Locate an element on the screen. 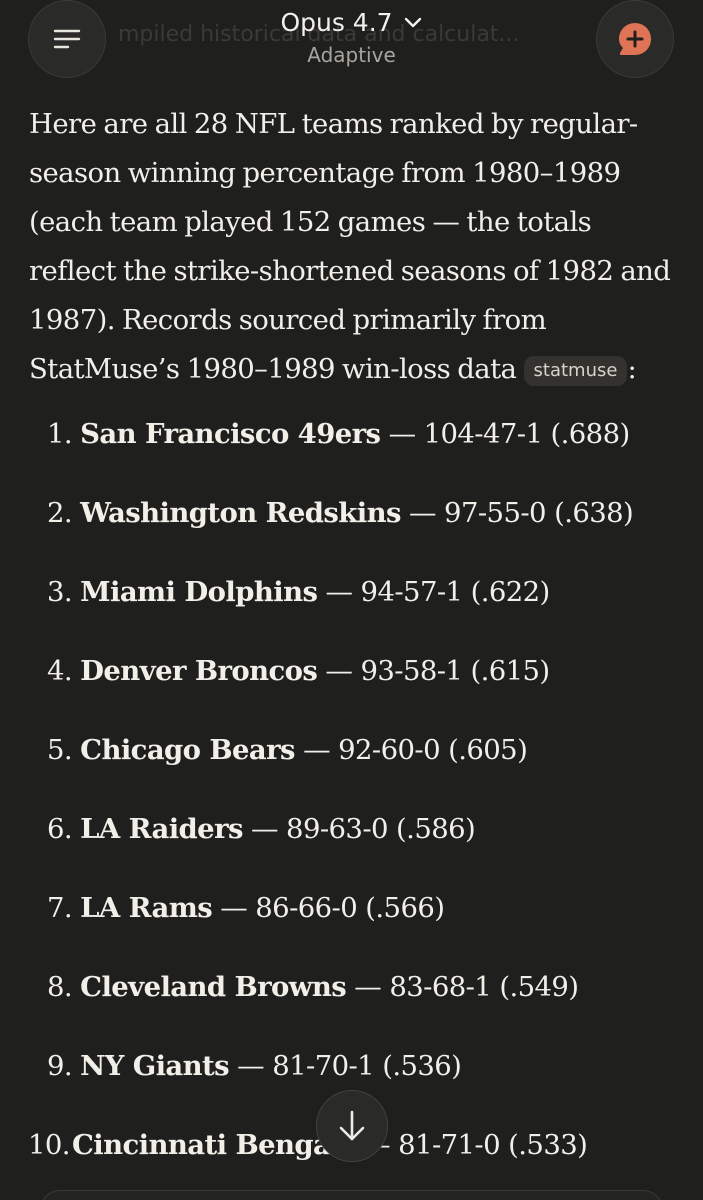 The image size is (703, 1200). team-name: LA Rams is located at coordinates (146, 908).